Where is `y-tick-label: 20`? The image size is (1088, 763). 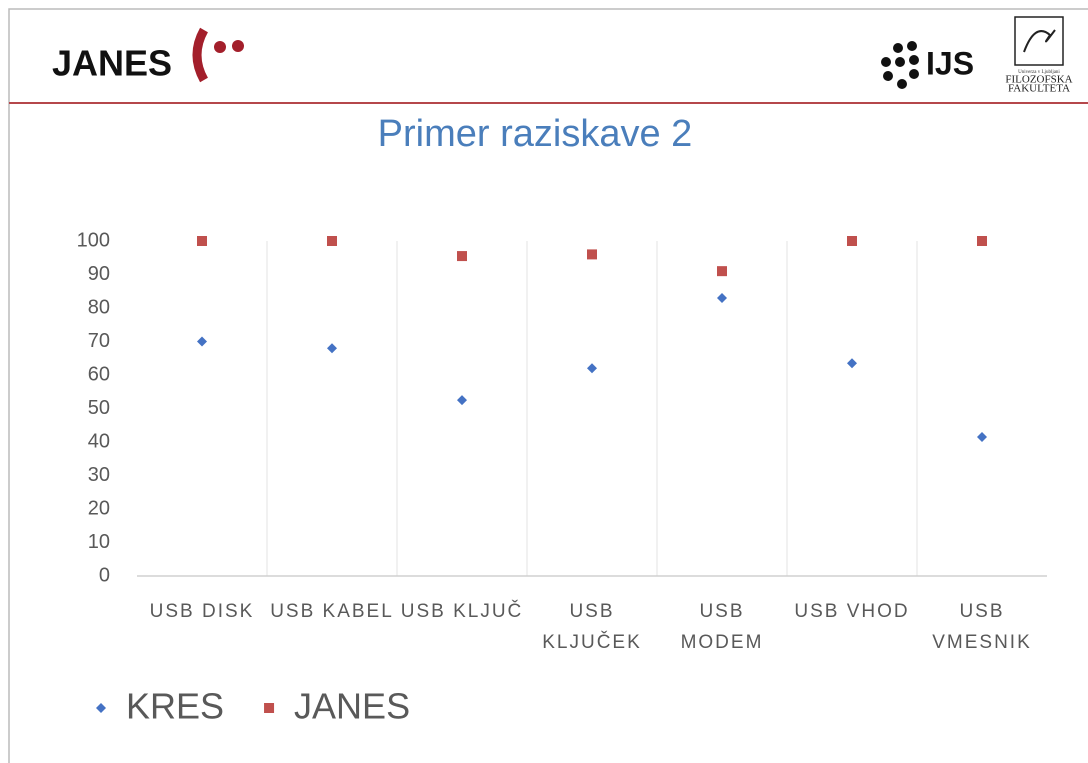 y-tick-label: 20 is located at coordinates (99, 508).